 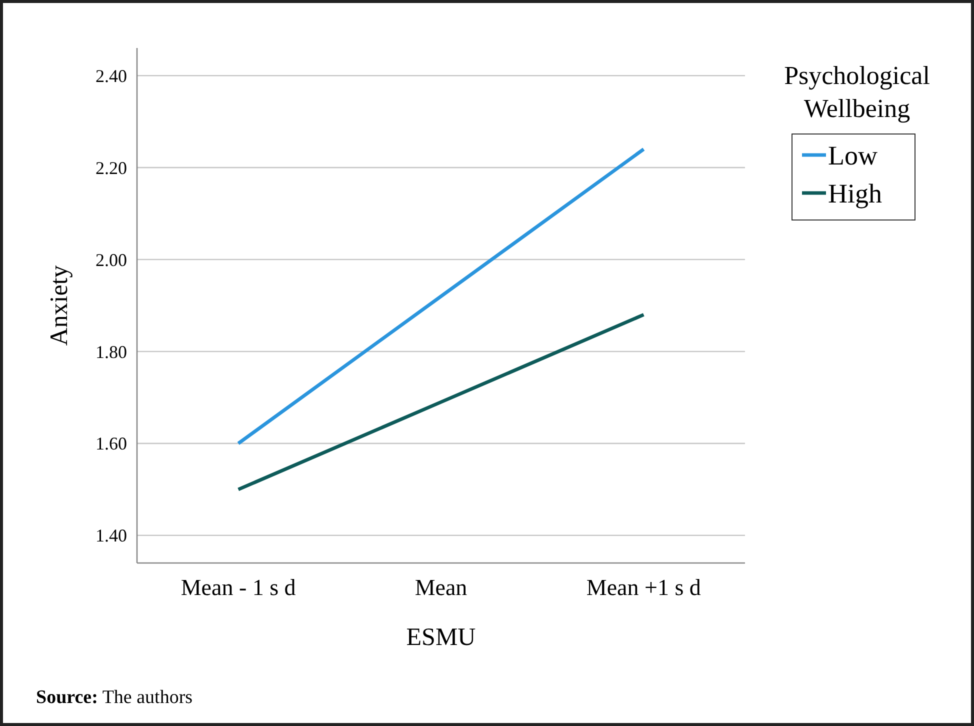 I want to click on y-tick-label: 2.00, so click(x=111, y=260).